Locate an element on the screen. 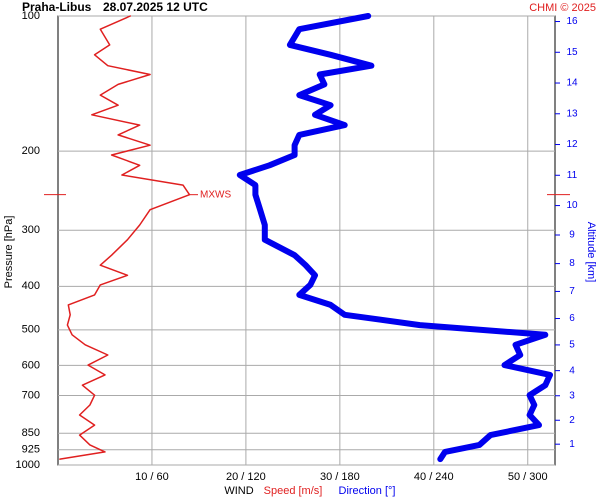 This screenshot has width=600, height=500. y2-tick-label: 11 is located at coordinates (572, 175).